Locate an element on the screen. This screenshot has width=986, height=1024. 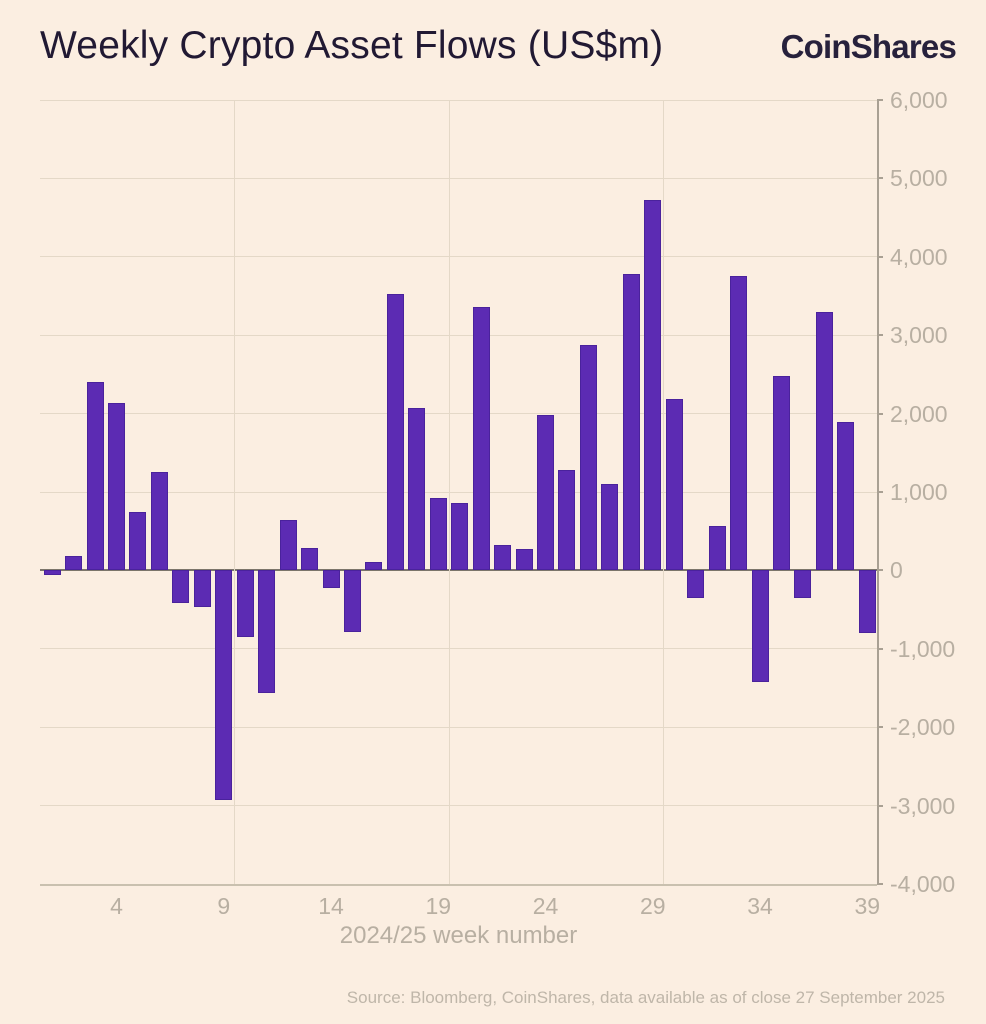
x-tick-label-24: 24 is located at coordinates (545, 906).